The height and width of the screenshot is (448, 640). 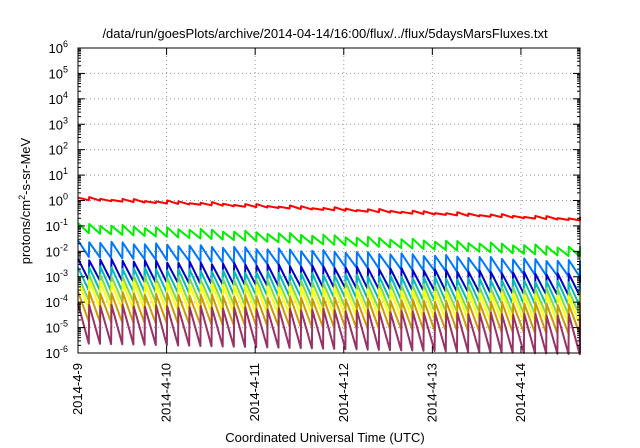 I want to click on y-axis-label: protons/cm2-s-sr-MeV, so click(x=25, y=200).